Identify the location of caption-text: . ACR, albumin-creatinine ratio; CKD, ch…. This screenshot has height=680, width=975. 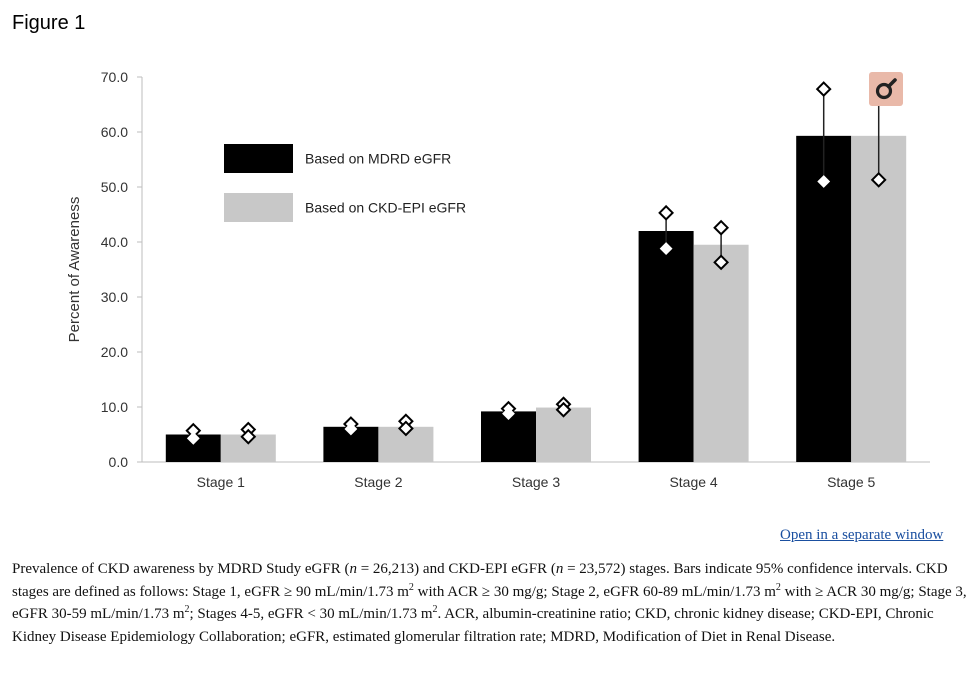
(473, 625).